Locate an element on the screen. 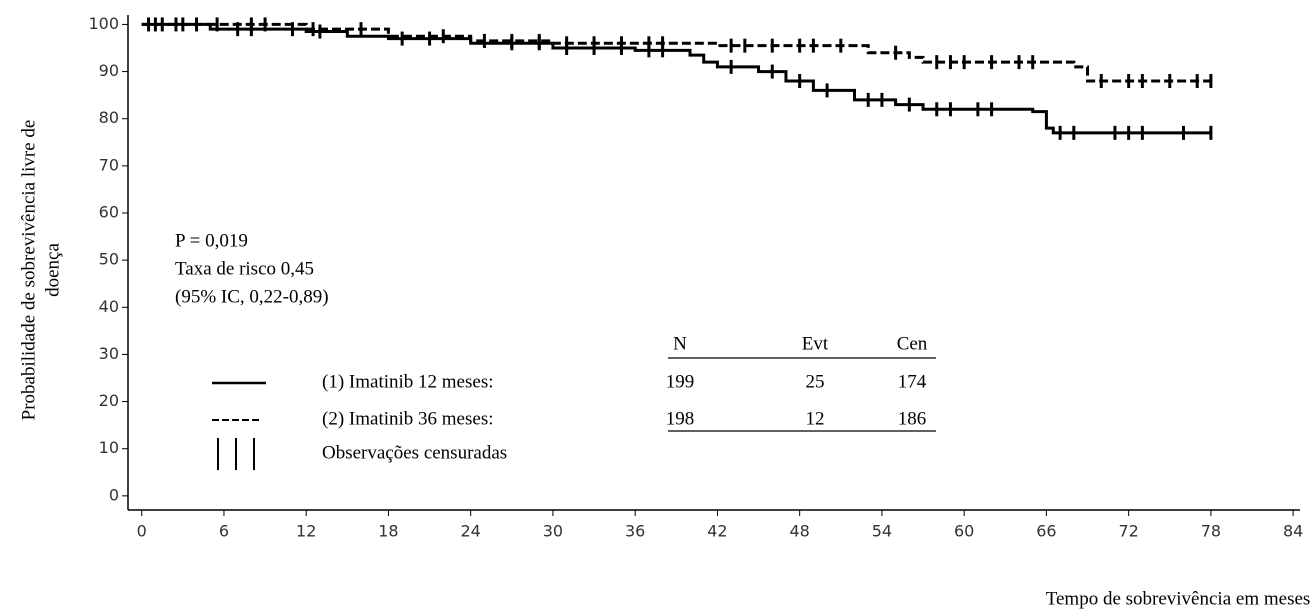 The image size is (1310, 613). y-tick-label: 30 is located at coordinates (109, 353).